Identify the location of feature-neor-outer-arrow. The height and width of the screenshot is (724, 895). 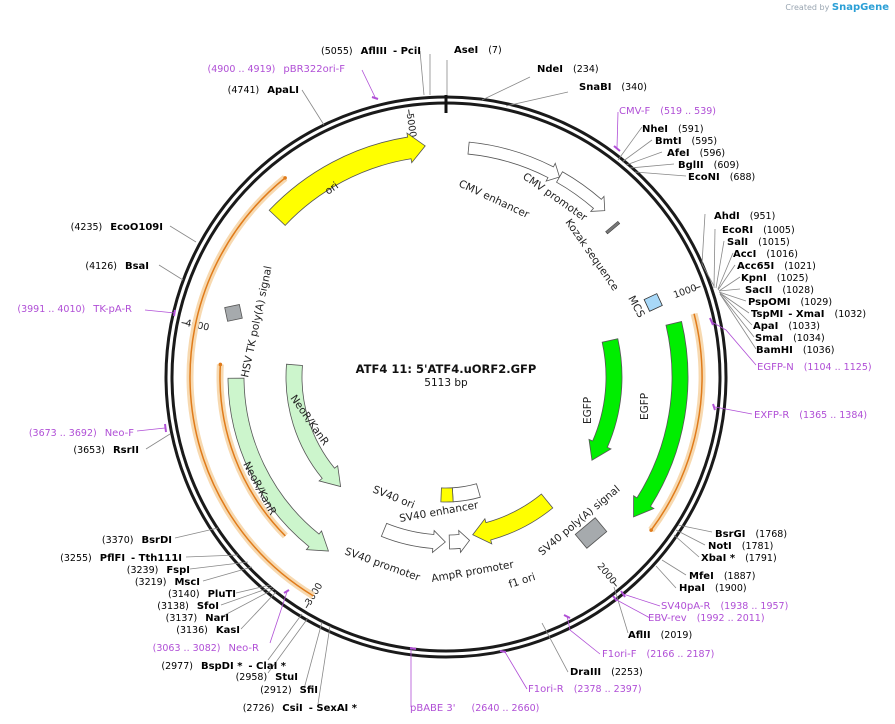
(278, 464).